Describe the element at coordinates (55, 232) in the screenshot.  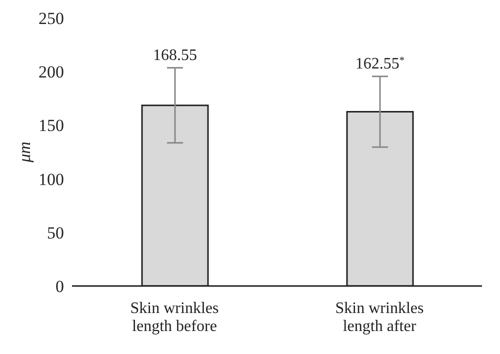
I see `y-tick-label: 50` at that location.